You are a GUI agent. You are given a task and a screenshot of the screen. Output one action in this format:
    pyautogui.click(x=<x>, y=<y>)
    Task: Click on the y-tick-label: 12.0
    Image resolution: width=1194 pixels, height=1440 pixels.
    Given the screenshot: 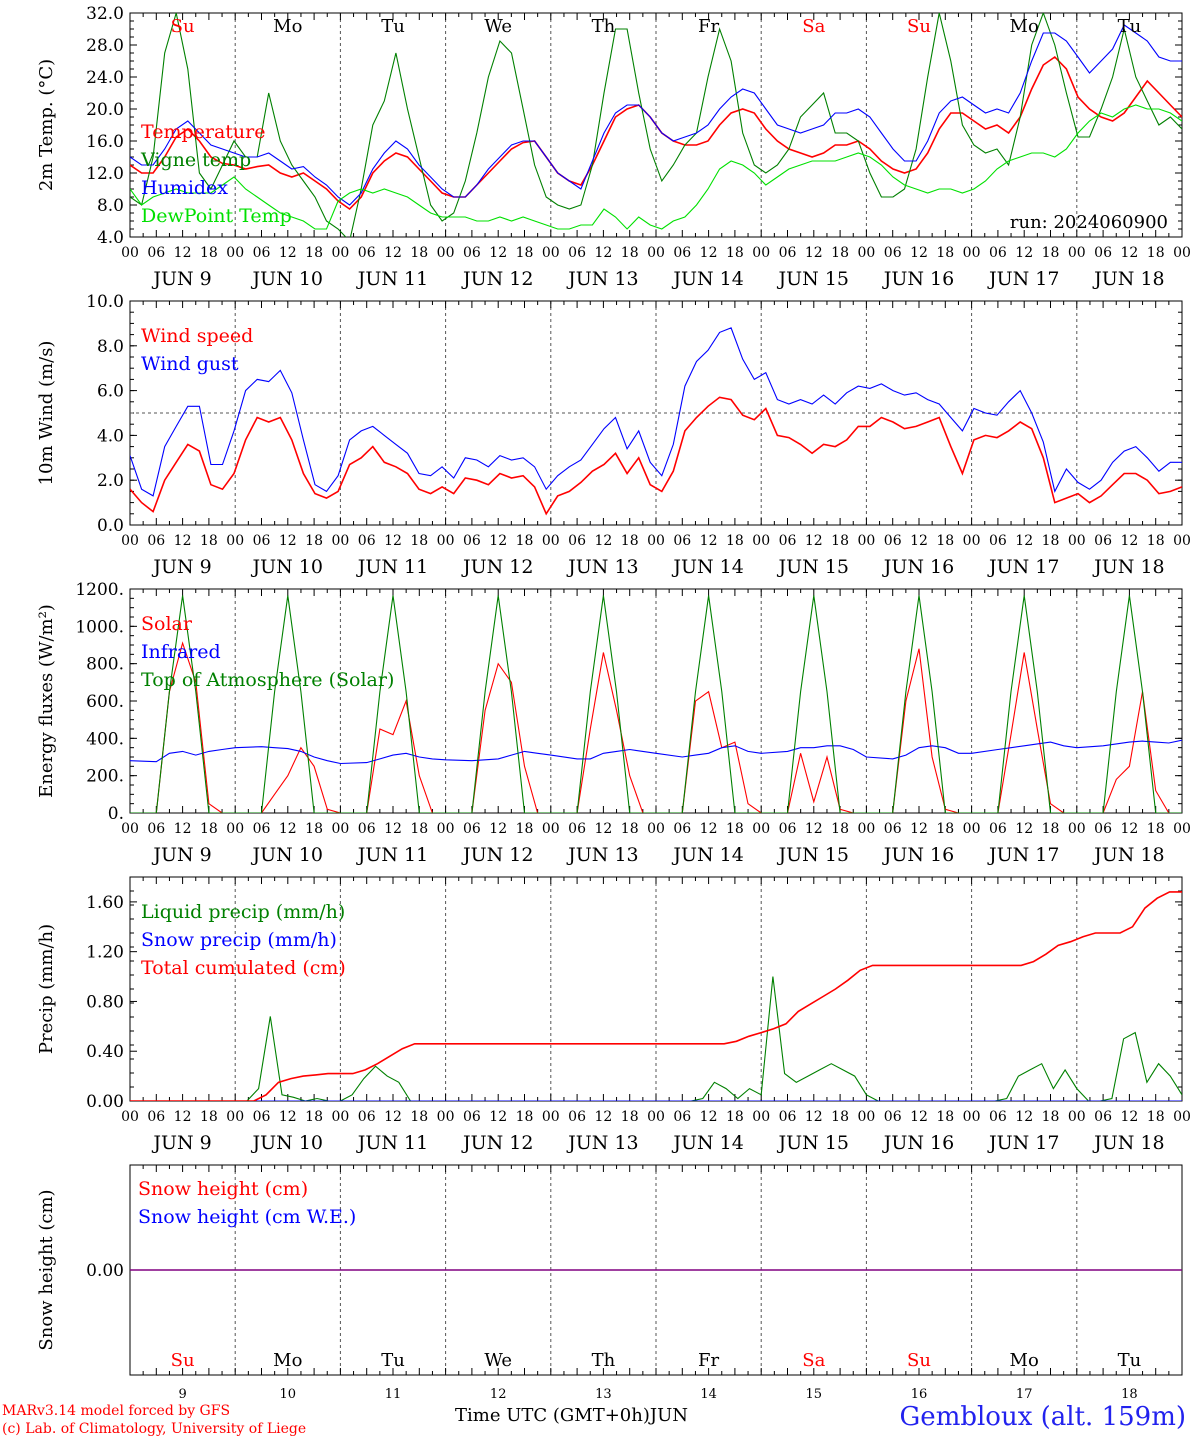 What is the action you would take?
    pyautogui.click(x=105, y=174)
    